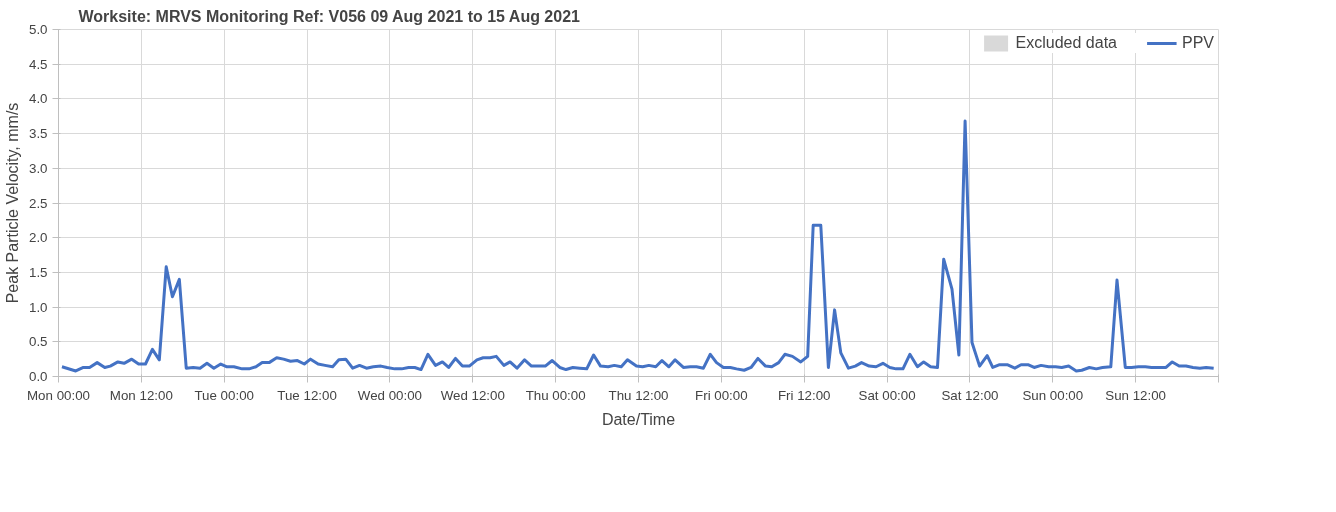  What do you see at coordinates (38, 99) in the screenshot?
I see `y-tick-label: 4.0` at bounding box center [38, 99].